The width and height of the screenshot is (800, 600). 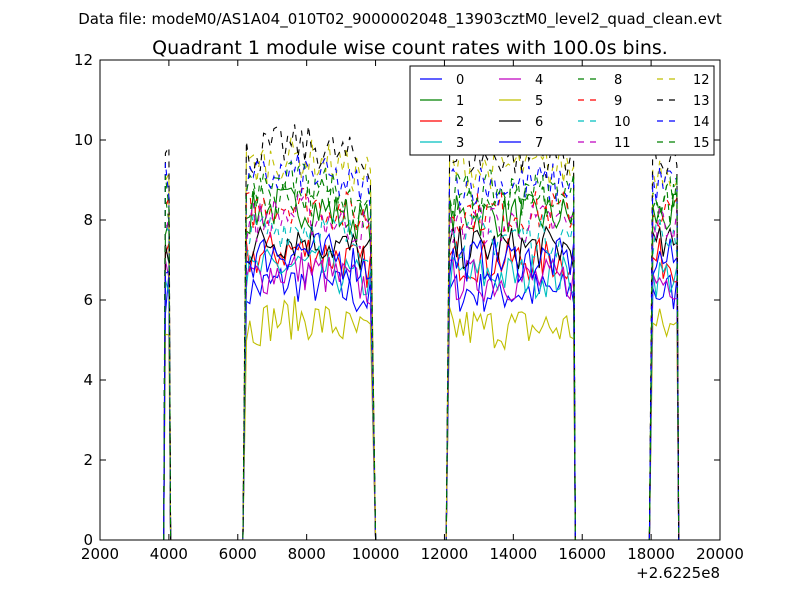 What do you see at coordinates (513, 554) in the screenshot?
I see `x-tick-label: 14000` at bounding box center [513, 554].